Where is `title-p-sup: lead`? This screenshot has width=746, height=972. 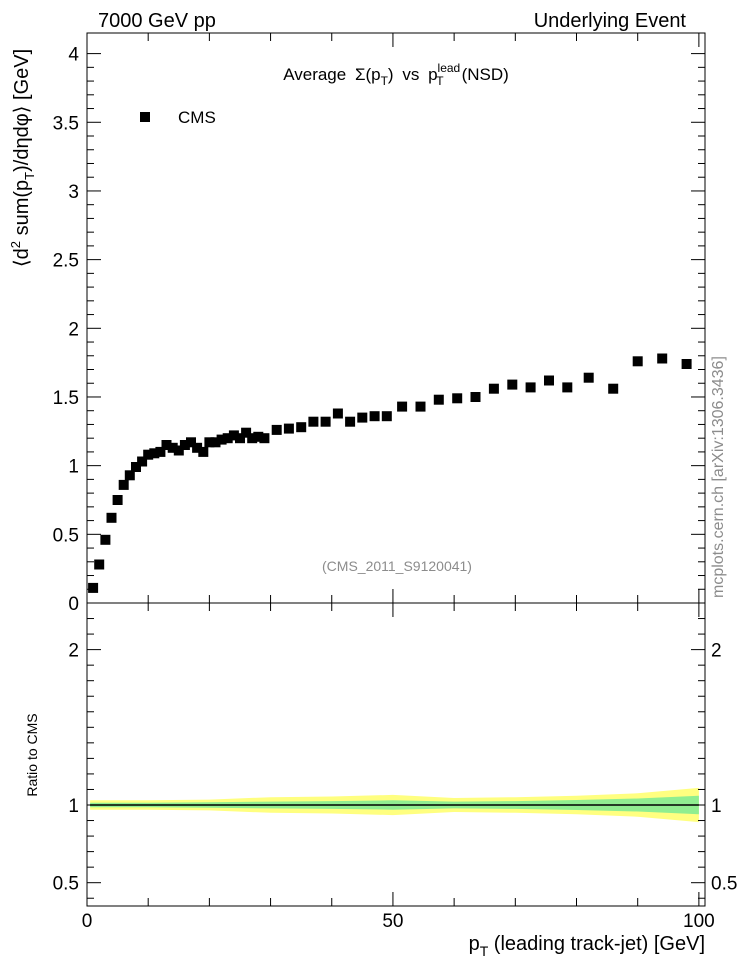 title-p-sup: lead is located at coordinates (449, 68).